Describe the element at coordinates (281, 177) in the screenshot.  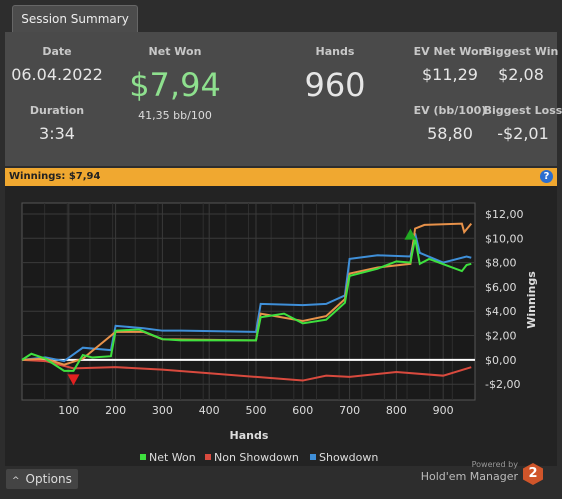
I see `winnings-bar: Winnings: $7,94 ?` at that location.